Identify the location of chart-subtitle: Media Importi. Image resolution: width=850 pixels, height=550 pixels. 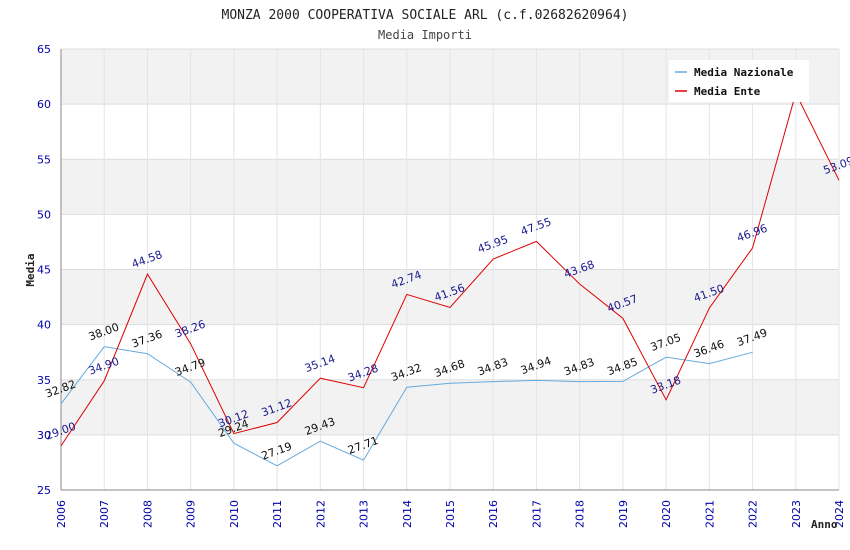
(425, 35).